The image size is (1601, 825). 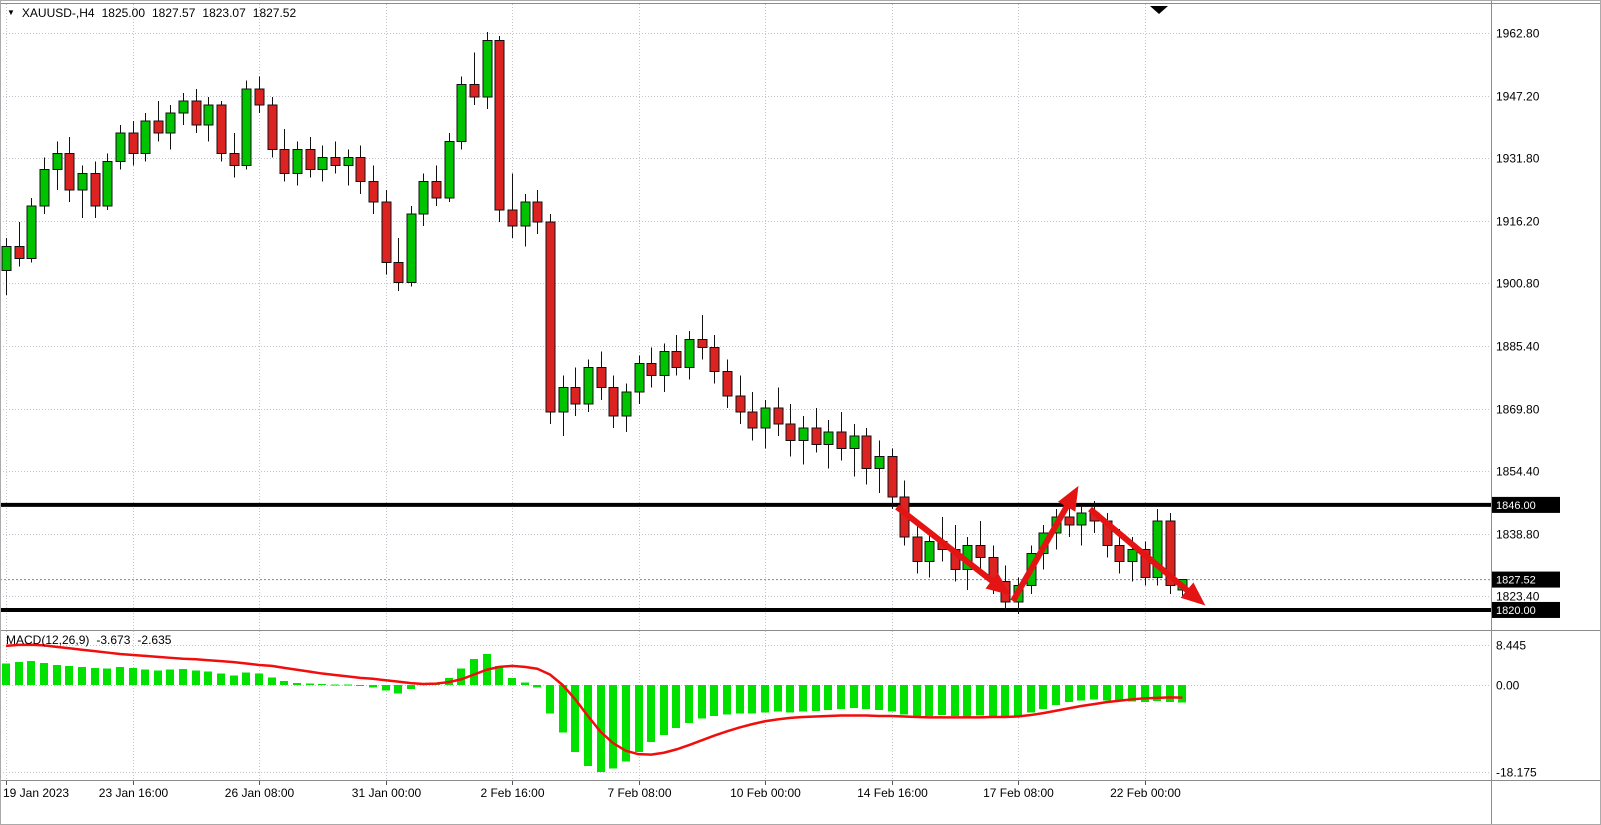 What do you see at coordinates (1518, 284) in the screenshot?
I see `price-axis-label: 1900.80` at bounding box center [1518, 284].